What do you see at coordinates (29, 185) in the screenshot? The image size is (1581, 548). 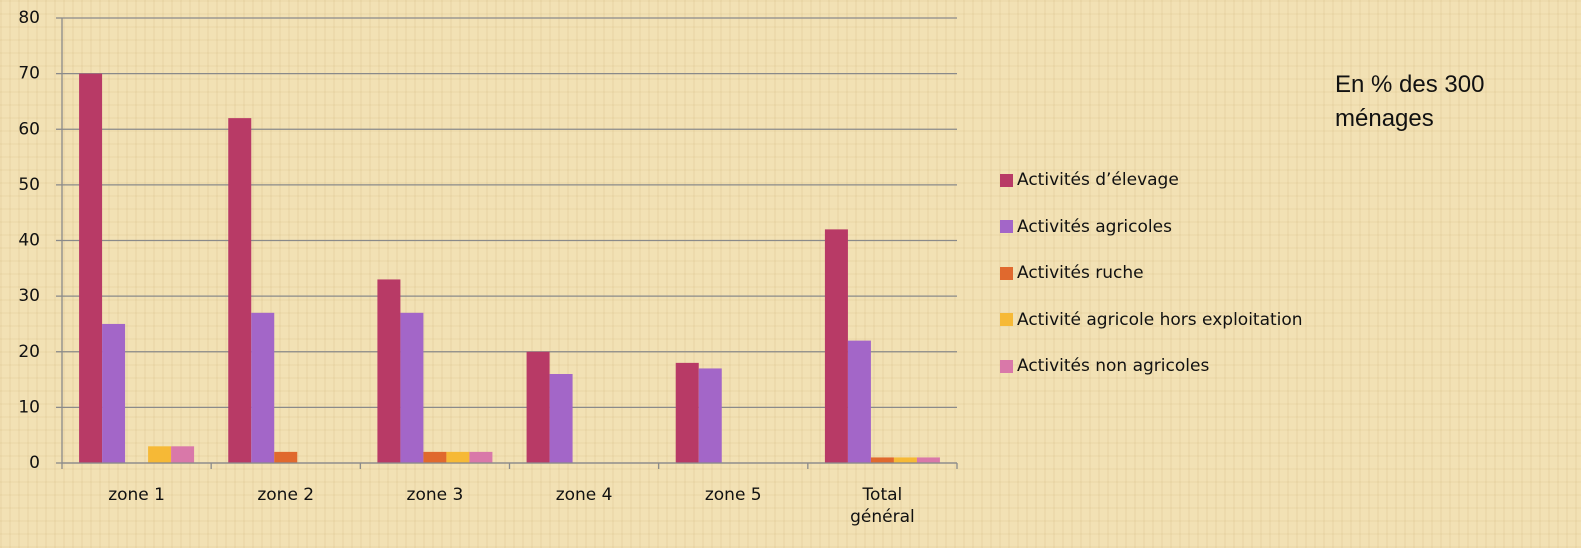 I see `y-tick-label: 50` at bounding box center [29, 185].